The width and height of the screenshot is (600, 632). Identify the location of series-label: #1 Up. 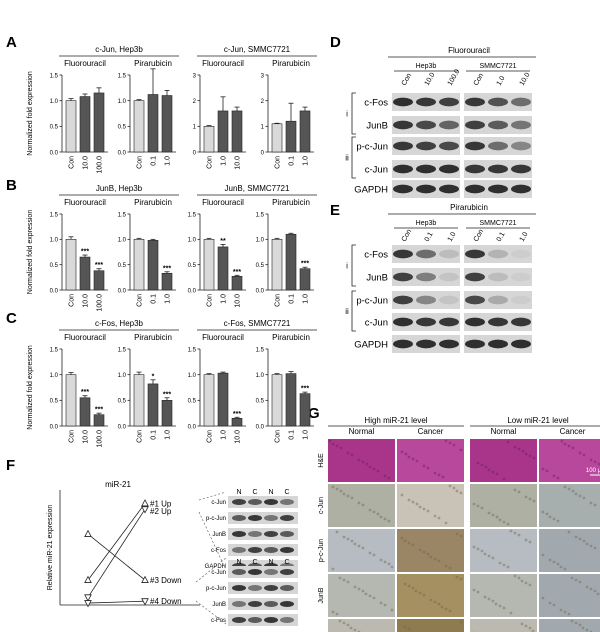
(161, 503).